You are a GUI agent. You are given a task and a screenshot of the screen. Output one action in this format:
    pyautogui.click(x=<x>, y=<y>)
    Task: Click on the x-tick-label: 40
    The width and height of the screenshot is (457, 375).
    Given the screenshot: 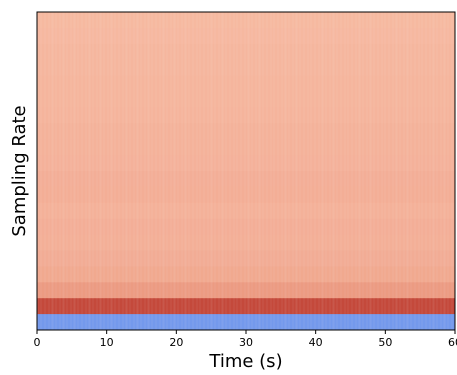 What is the action you would take?
    pyautogui.click(x=316, y=342)
    